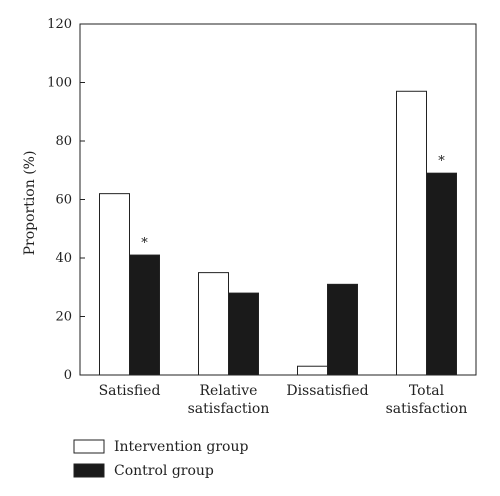 The image size is (500, 496). I want to click on x-category-label: Dissatisfied, so click(327, 391).